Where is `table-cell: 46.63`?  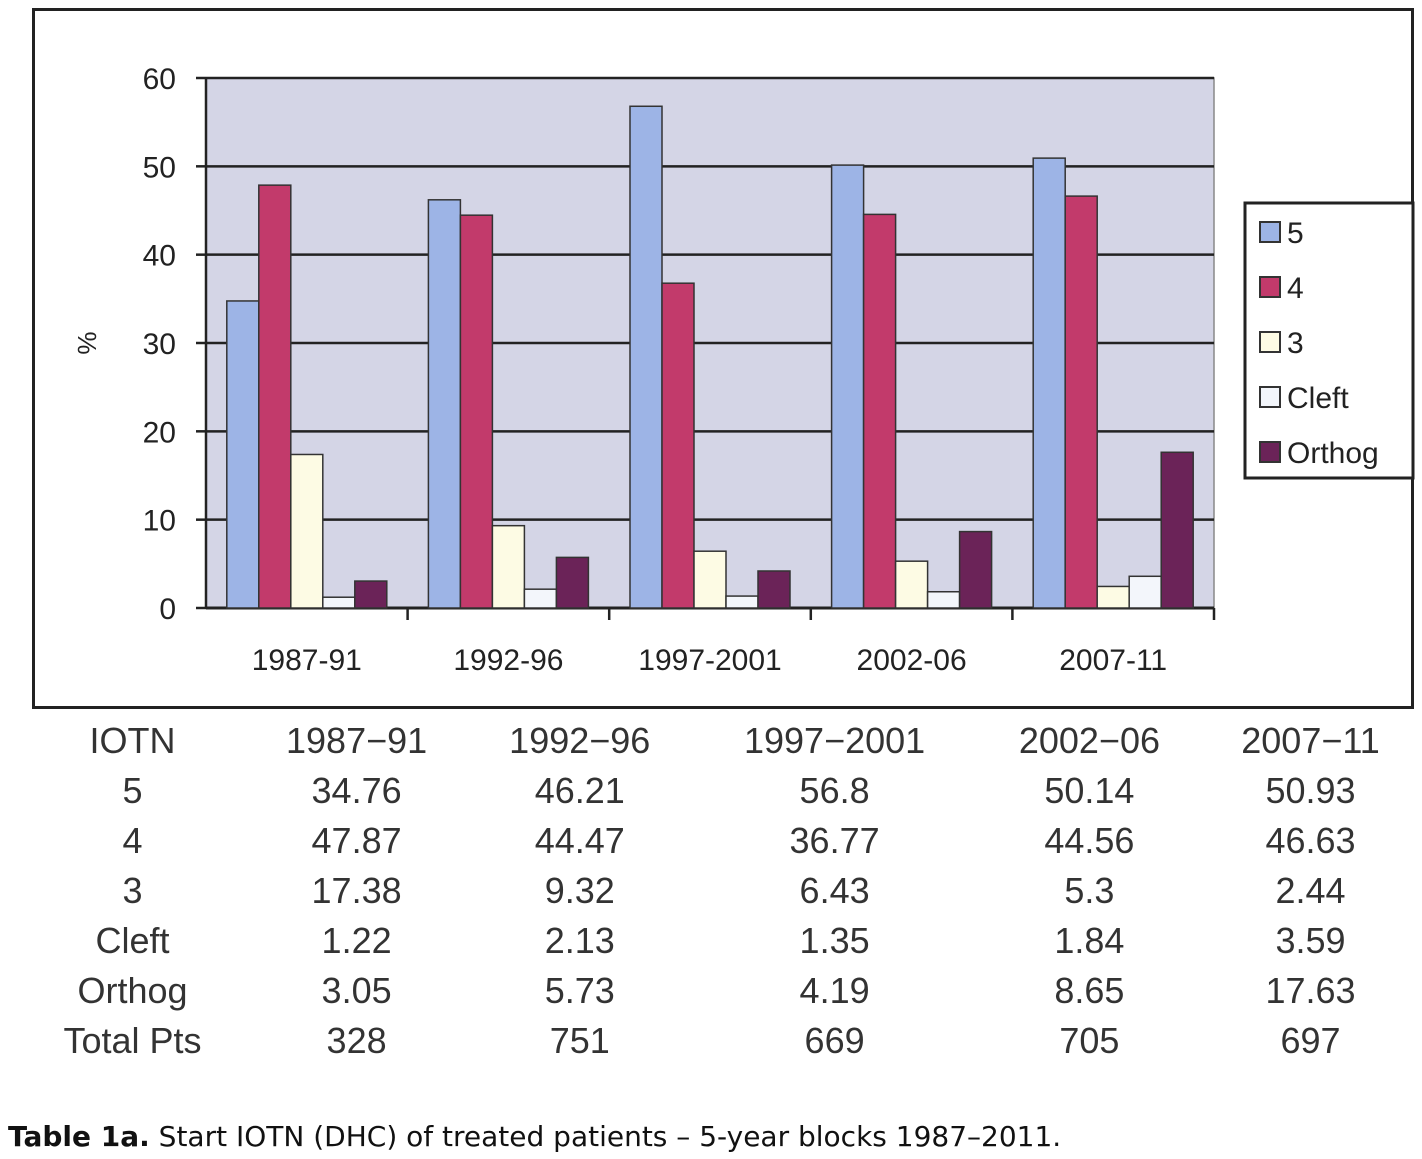 table-cell: 46.63 is located at coordinates (1310, 840).